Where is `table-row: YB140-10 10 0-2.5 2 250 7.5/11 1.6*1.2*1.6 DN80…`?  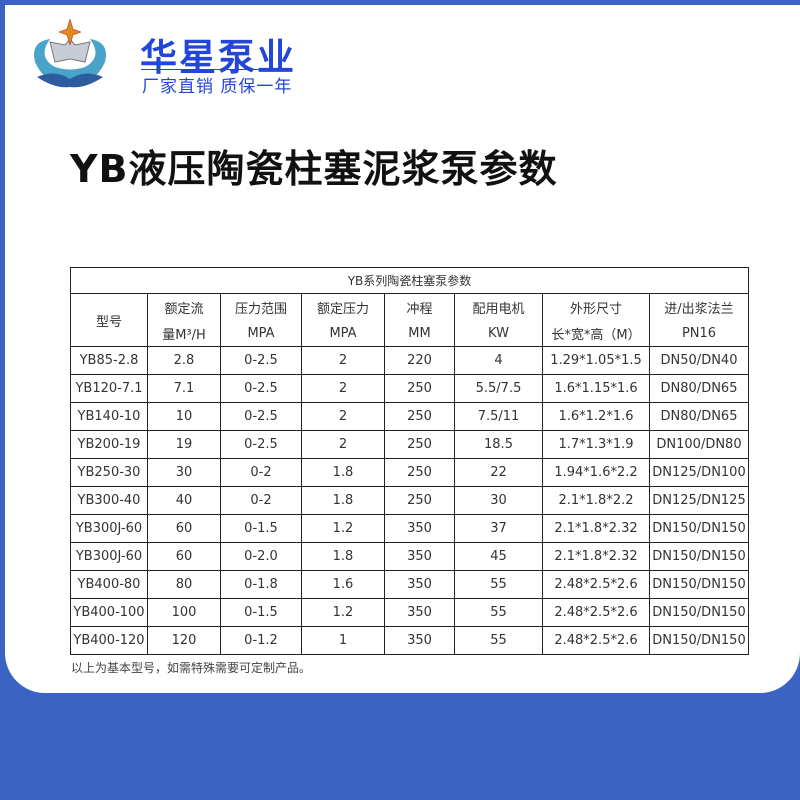
table-row: YB140-10 10 0-2.5 2 250 7.5/11 1.6*1.2*1.6 DN80… is located at coordinates (409, 416).